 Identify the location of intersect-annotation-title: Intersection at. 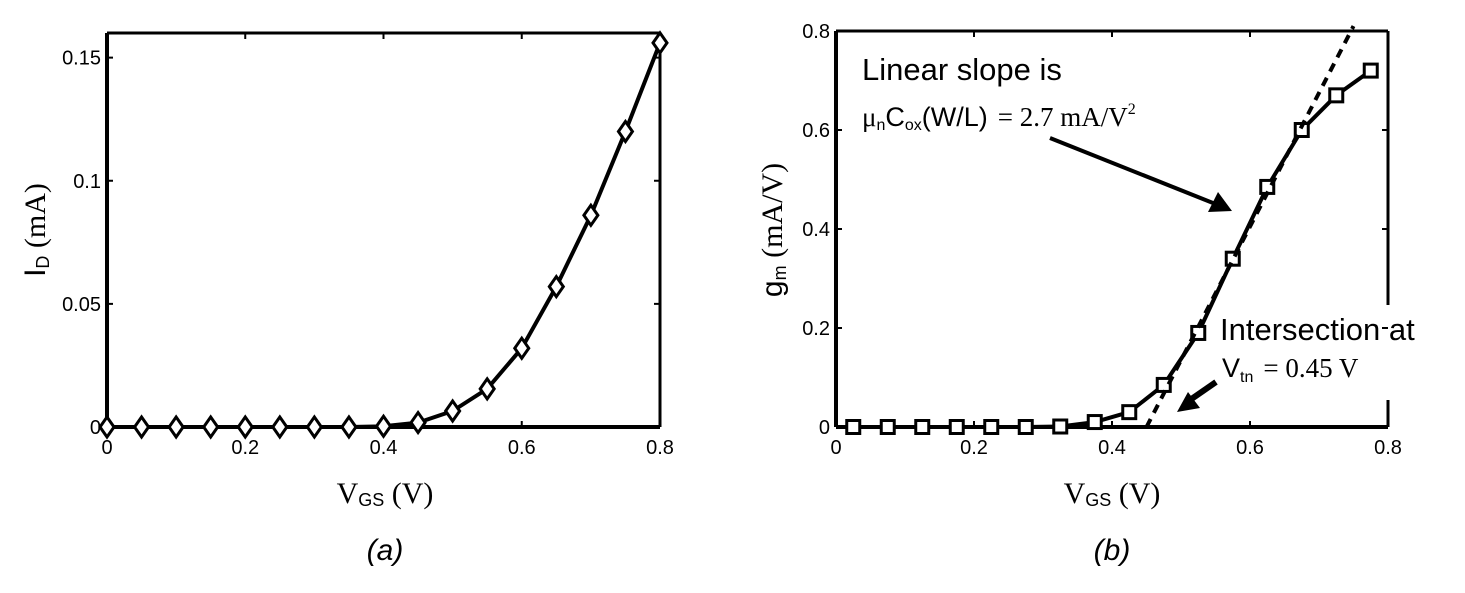
(1317, 329).